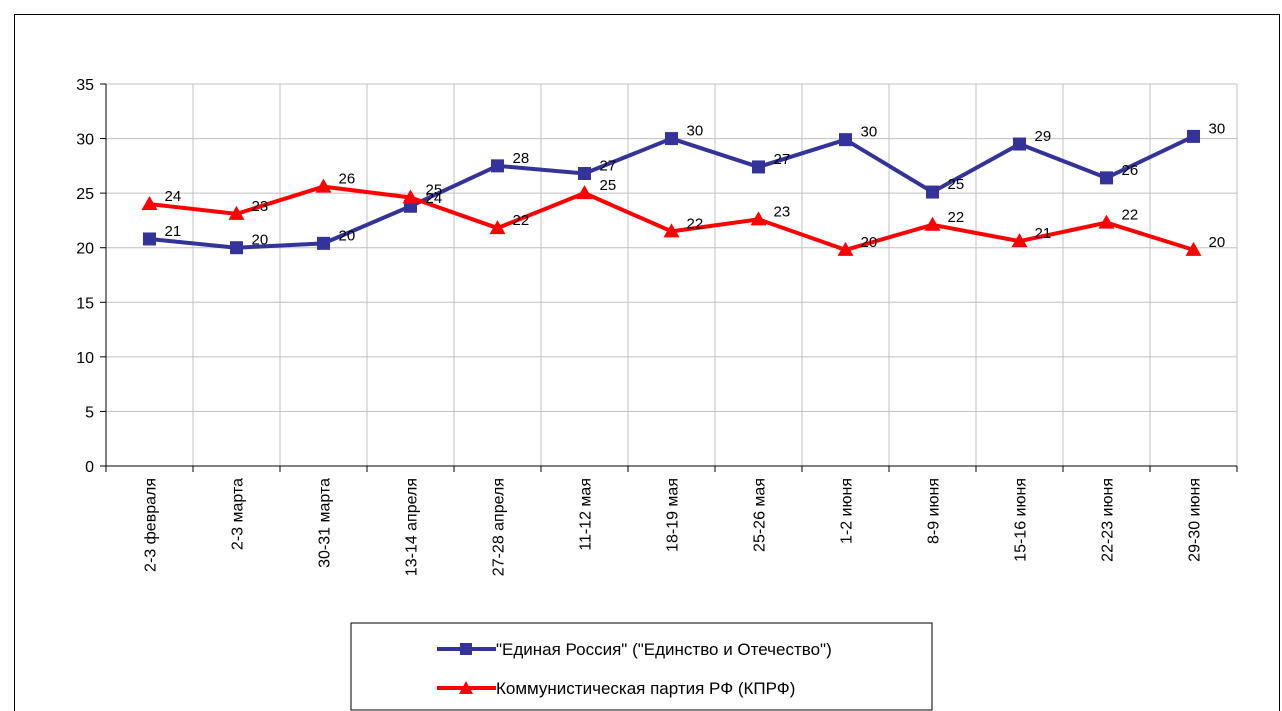 The image size is (1282, 711). What do you see at coordinates (85, 276) in the screenshot?
I see `y-axis-ticks: 0 5 10 15 20 25 30 35` at bounding box center [85, 276].